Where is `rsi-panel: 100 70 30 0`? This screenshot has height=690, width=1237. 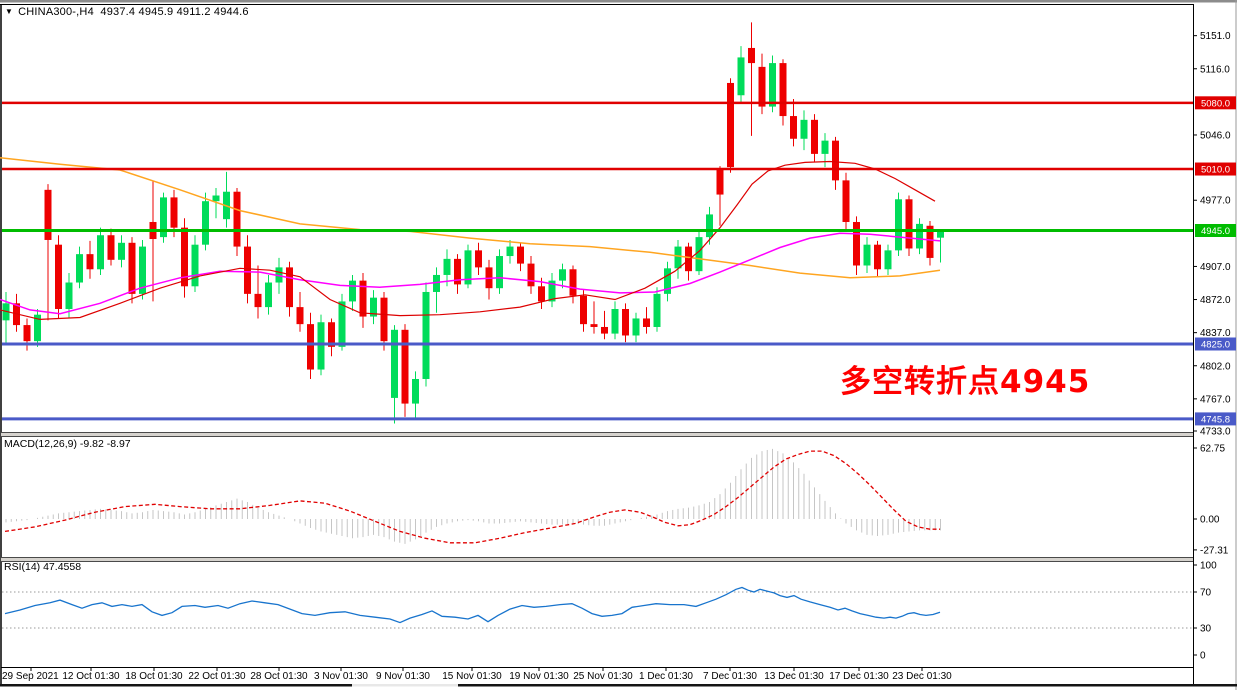
rsi-panel: 100 70 30 0 is located at coordinates (609, 611).